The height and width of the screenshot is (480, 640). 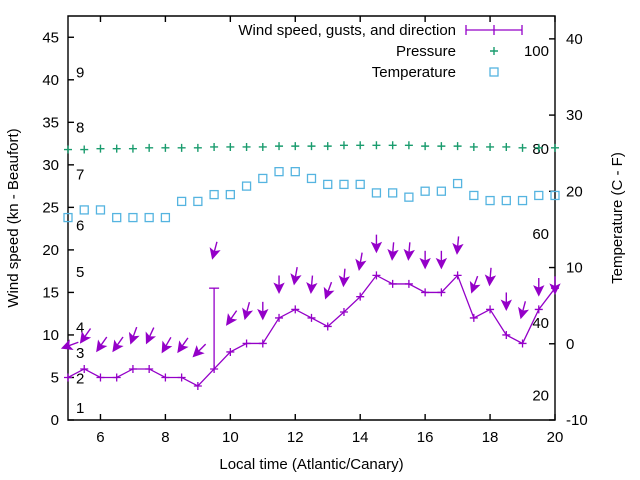 What do you see at coordinates (80, 174) in the screenshot?
I see `beaufort-scale-label: 7` at bounding box center [80, 174].